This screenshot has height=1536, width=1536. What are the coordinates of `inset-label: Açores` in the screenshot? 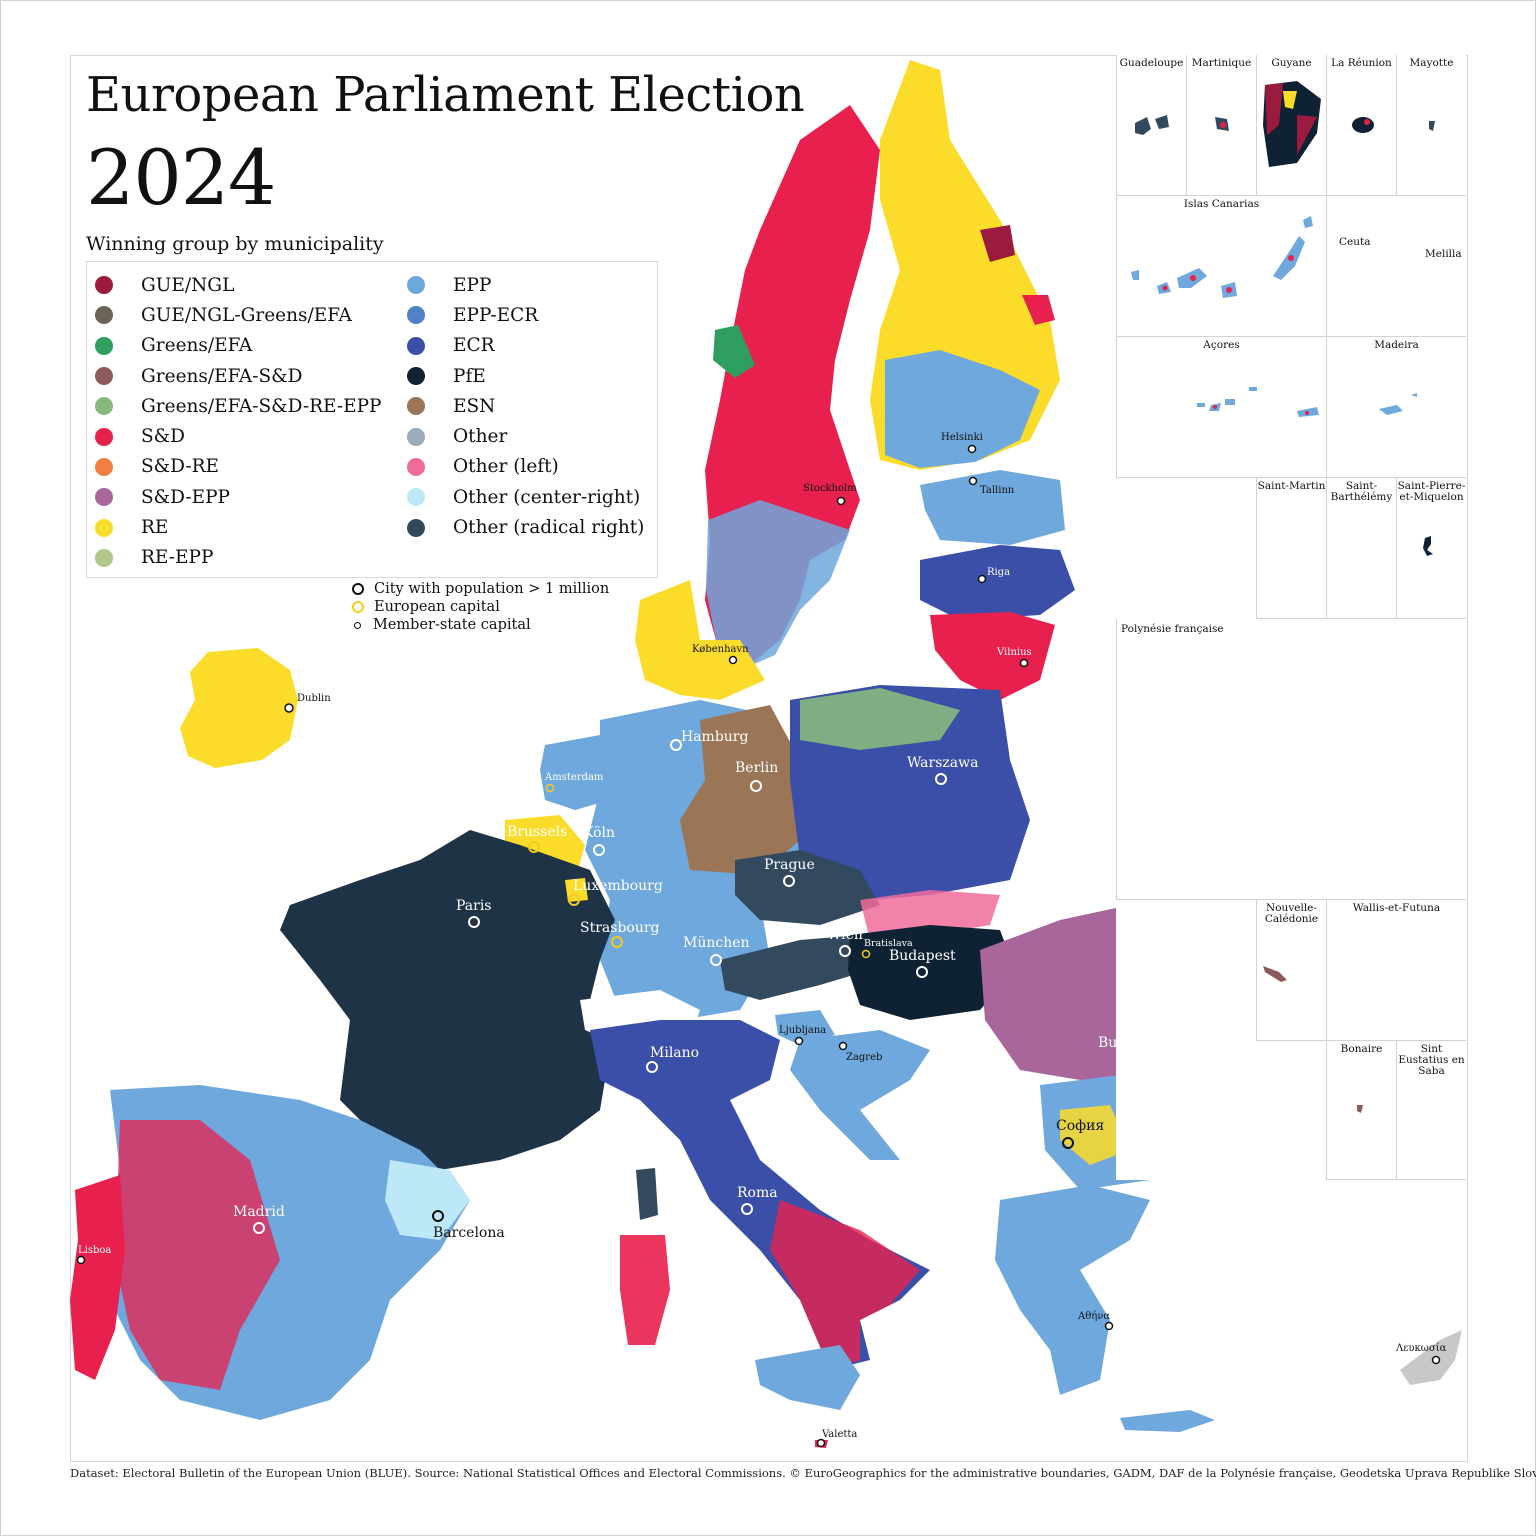 It's located at (1221, 345).